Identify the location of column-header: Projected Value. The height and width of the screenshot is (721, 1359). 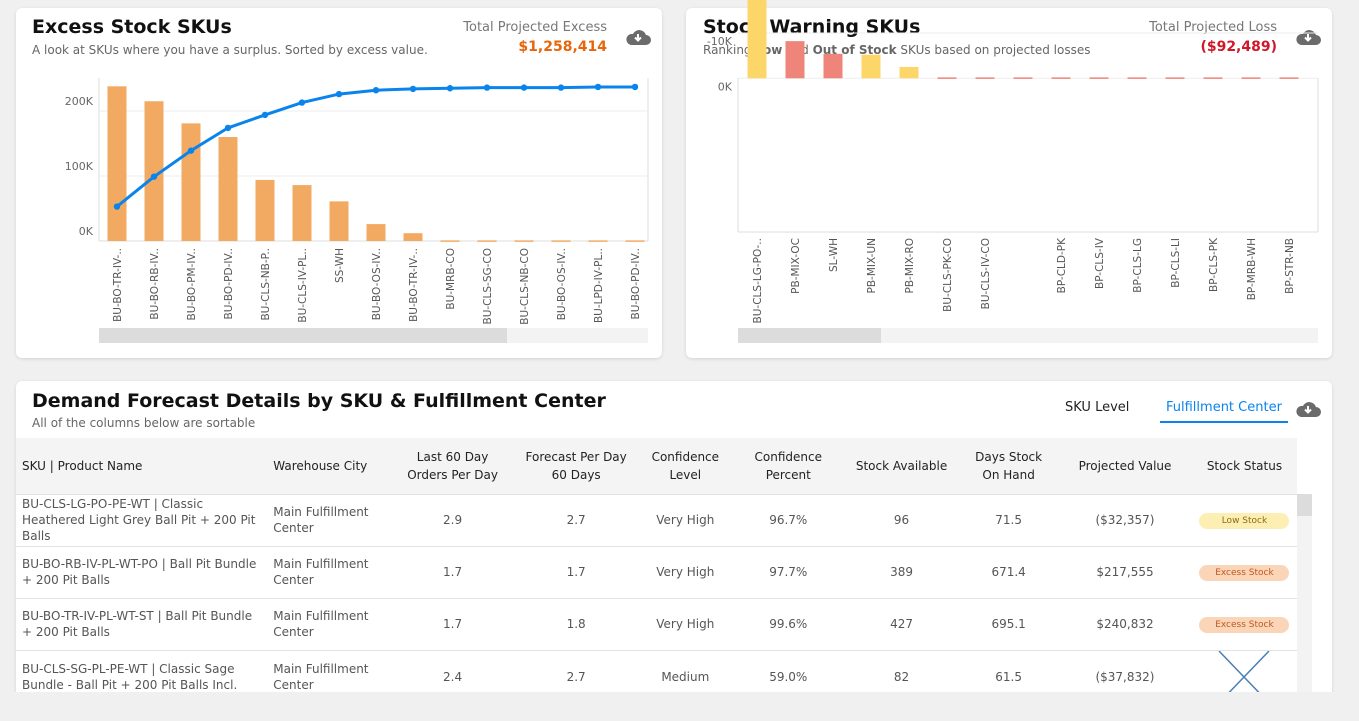
(1125, 466).